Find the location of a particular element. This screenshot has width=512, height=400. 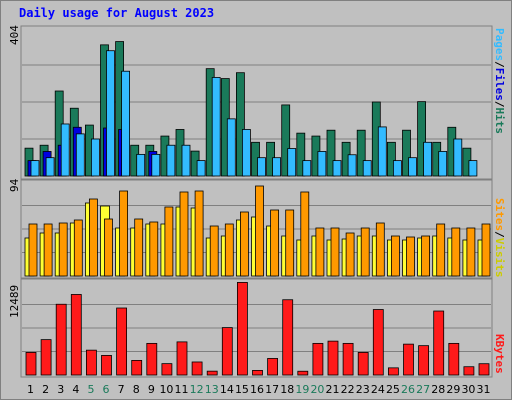

visits-max-label: 94 is located at coordinates (14, 185).